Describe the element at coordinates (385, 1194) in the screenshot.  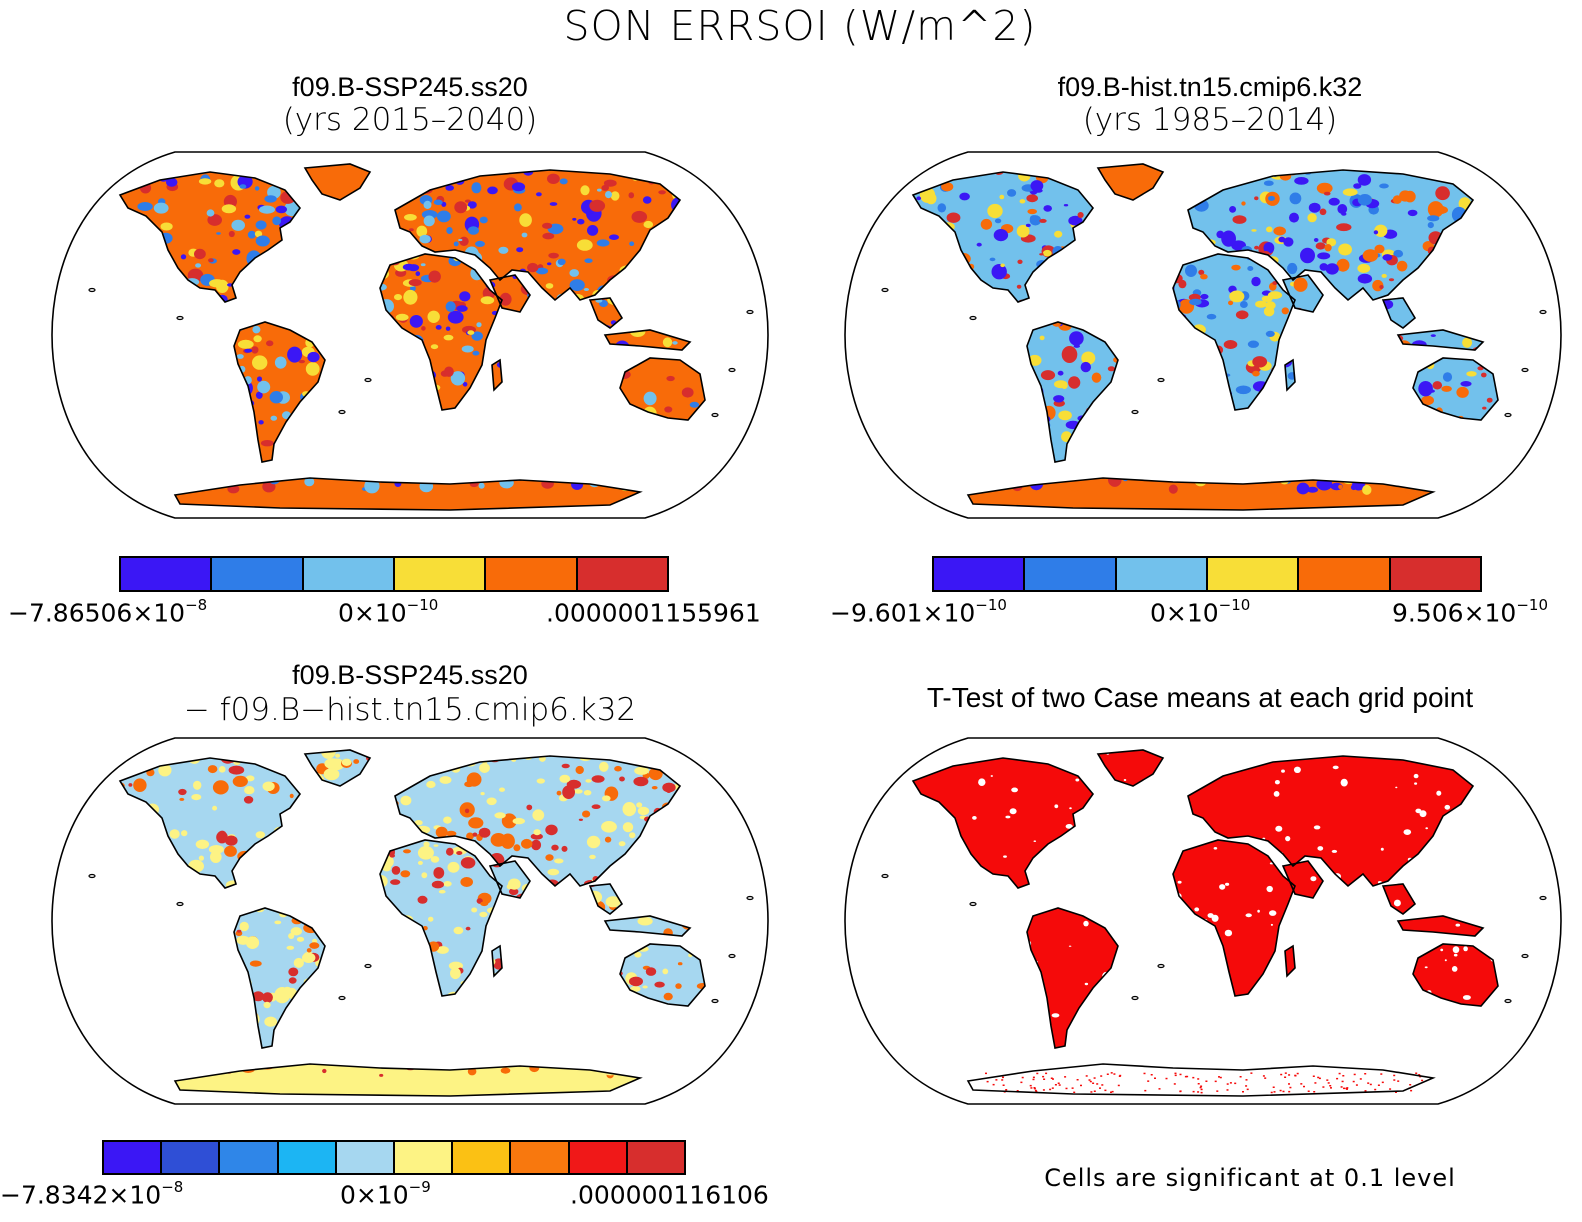
I see `panel3-tick-mid: 0×10⁻⁹` at that location.